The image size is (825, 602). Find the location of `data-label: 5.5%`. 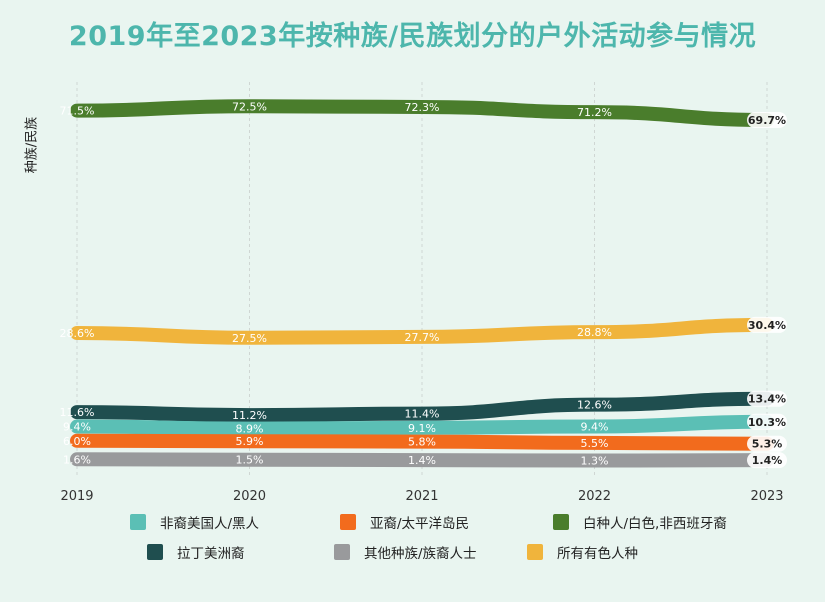

data-label: 5.5% is located at coordinates (595, 443).